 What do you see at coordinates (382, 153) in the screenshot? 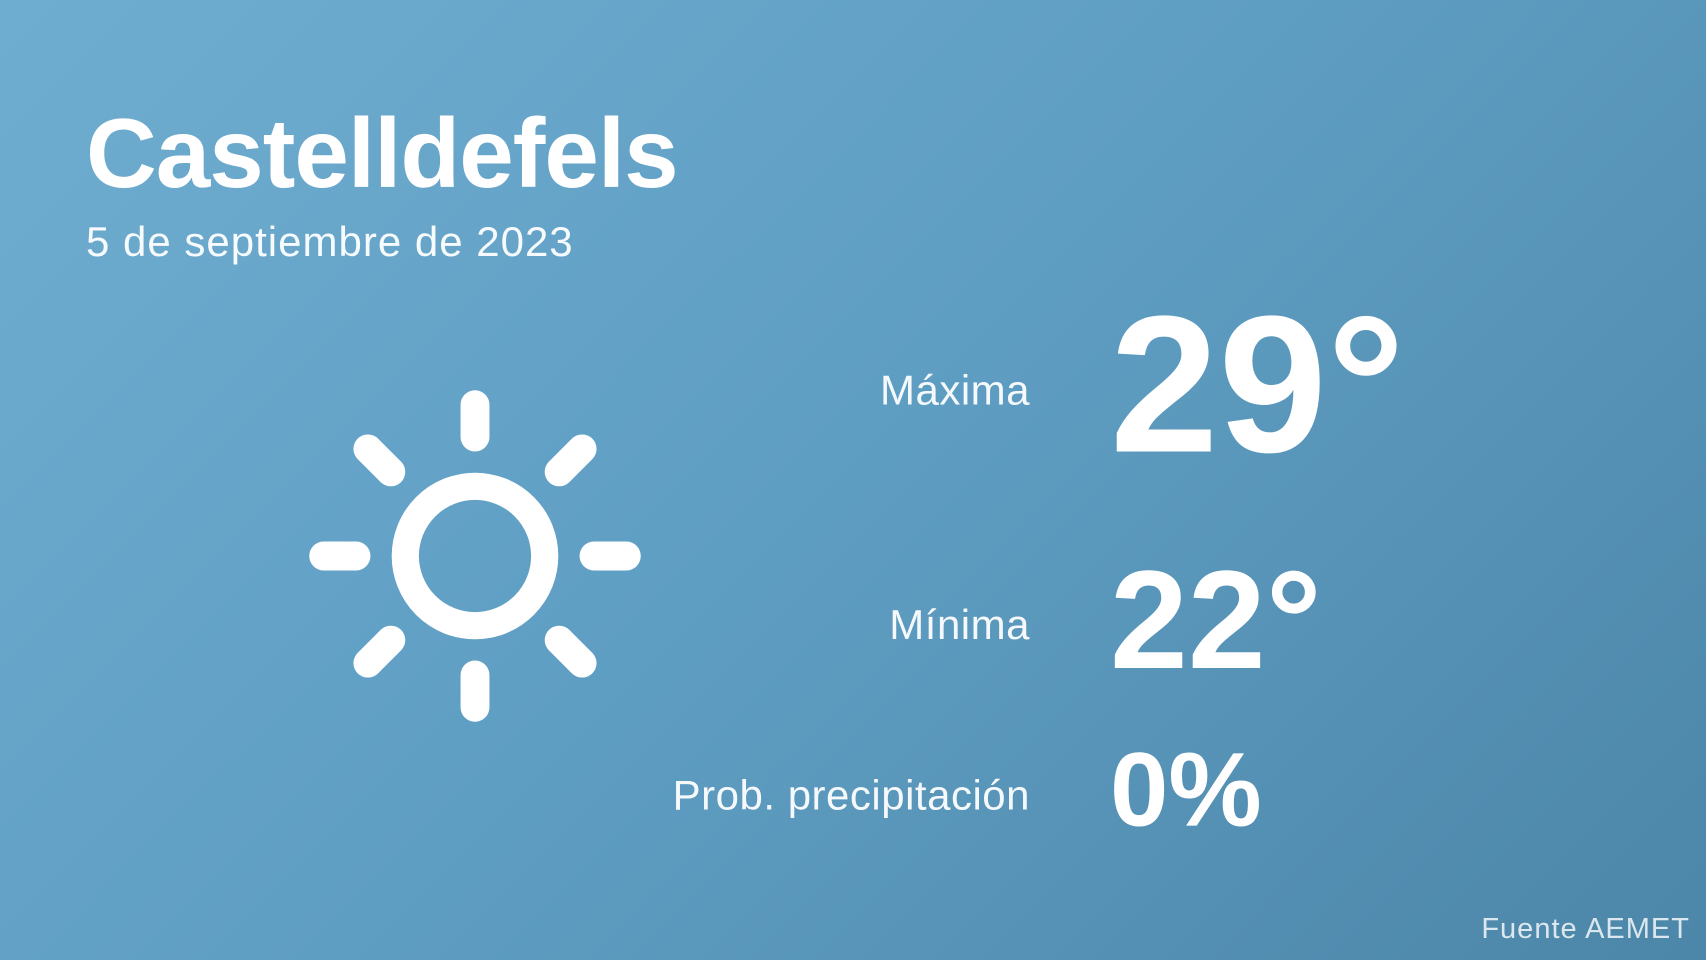
I see `city-title: Castelldefels` at bounding box center [382, 153].